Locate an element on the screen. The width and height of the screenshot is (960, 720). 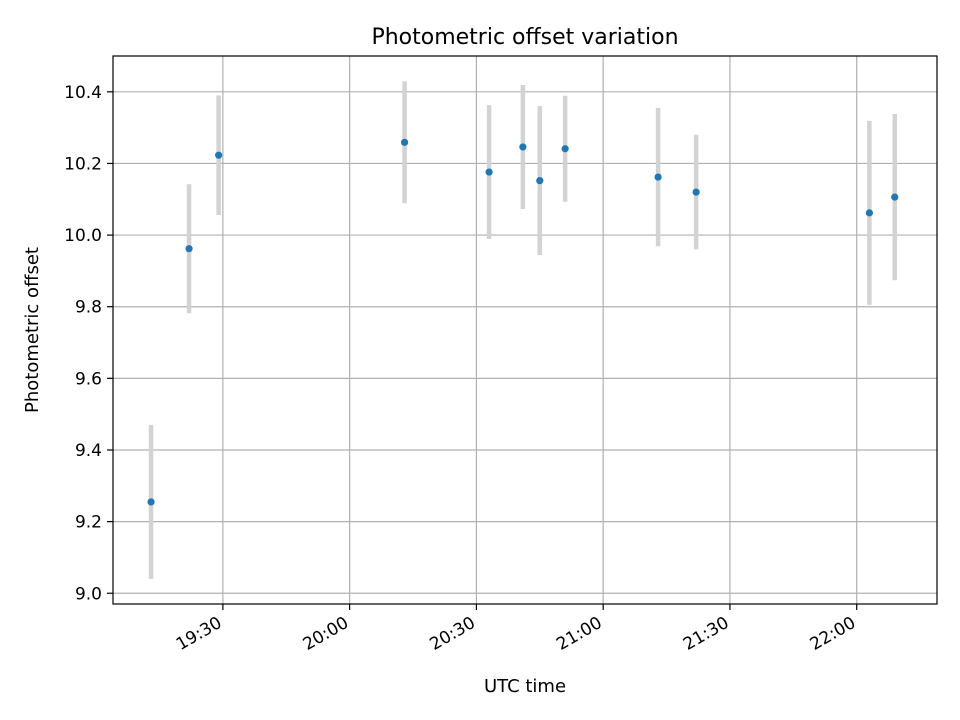
x-axis-label: UTC time is located at coordinates (525, 686).